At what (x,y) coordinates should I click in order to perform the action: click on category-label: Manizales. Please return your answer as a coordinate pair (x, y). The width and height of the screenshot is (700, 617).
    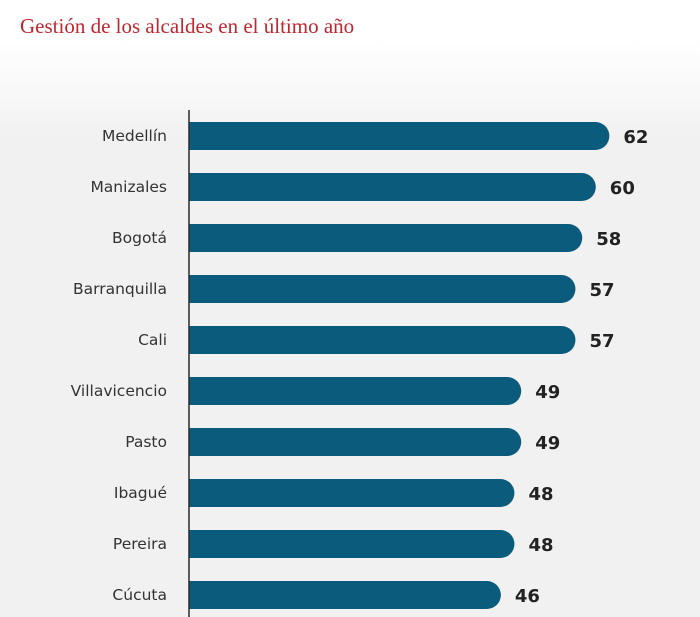
    Looking at the image, I should click on (128, 187).